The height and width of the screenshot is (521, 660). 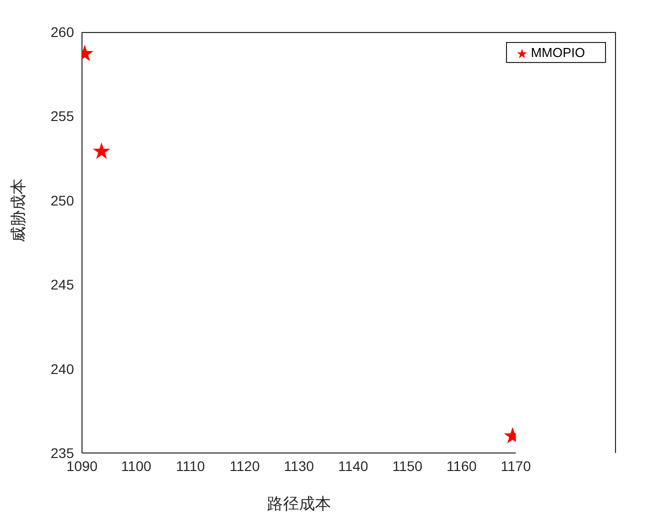 I want to click on x-tick-label: 1120, so click(x=245, y=466).